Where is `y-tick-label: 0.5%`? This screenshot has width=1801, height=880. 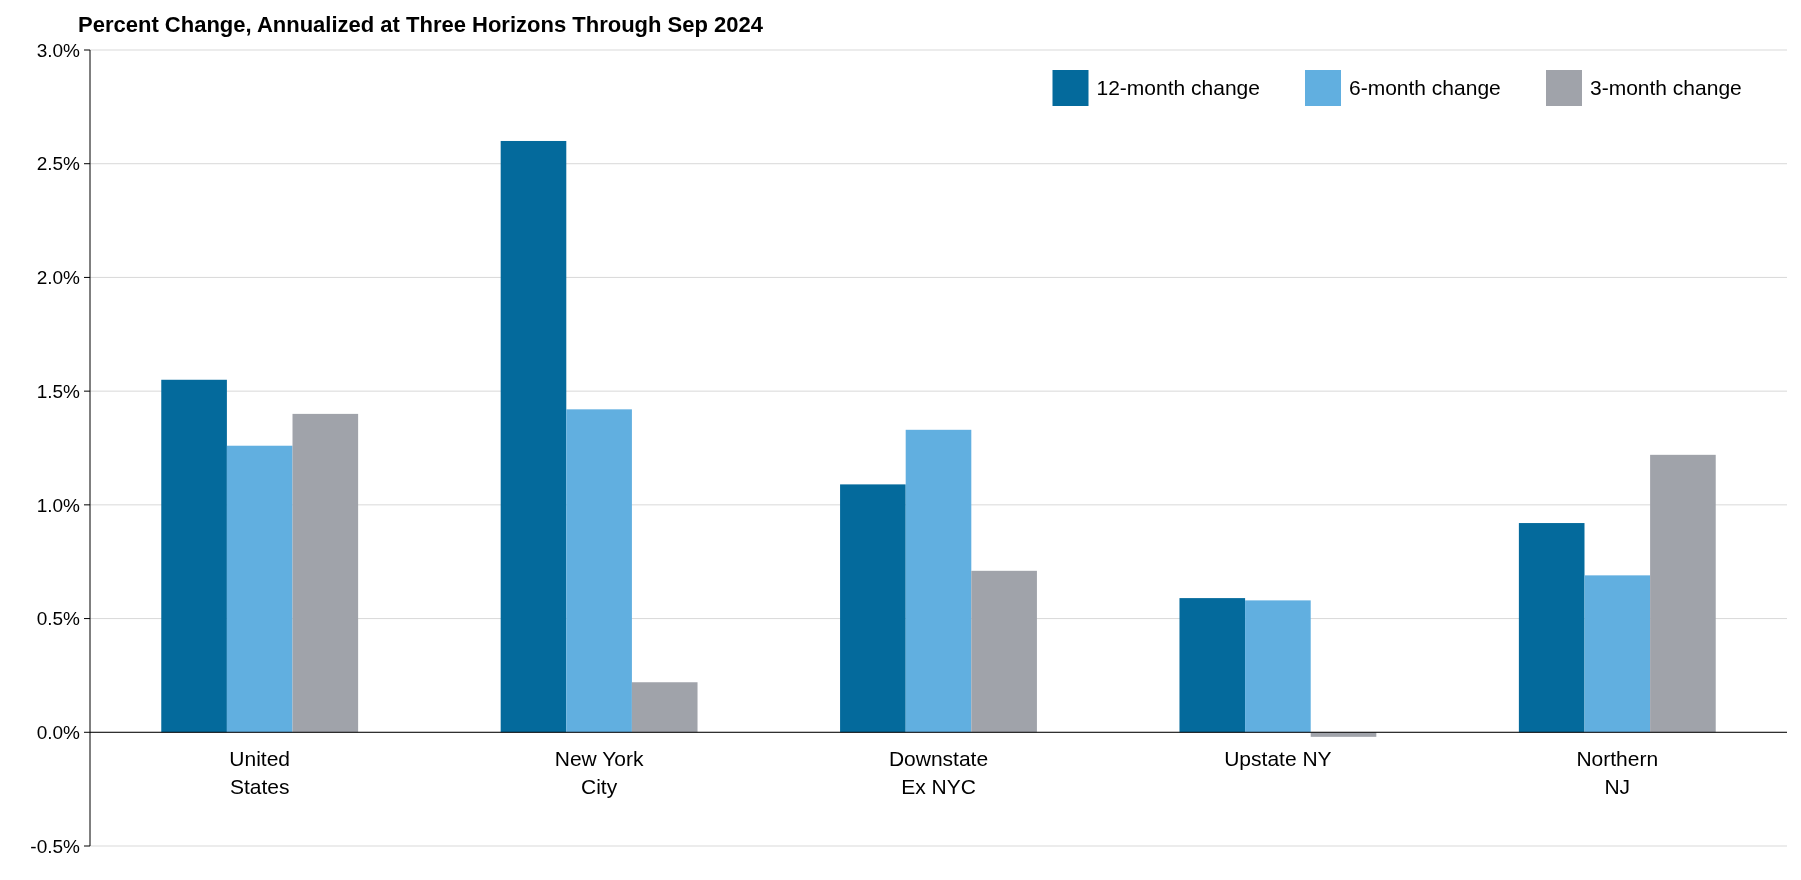 y-tick-label: 0.5% is located at coordinates (58, 619).